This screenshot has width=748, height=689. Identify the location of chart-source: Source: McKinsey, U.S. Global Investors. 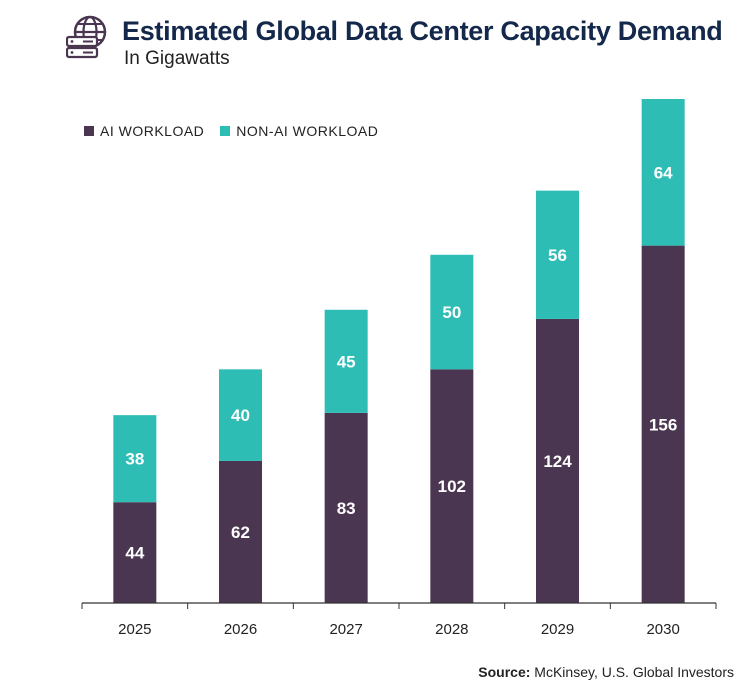
(606, 672).